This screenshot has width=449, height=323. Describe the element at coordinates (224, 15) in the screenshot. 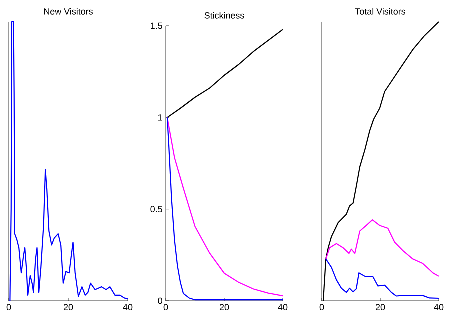

I see `chart-title: Stickiness` at that location.